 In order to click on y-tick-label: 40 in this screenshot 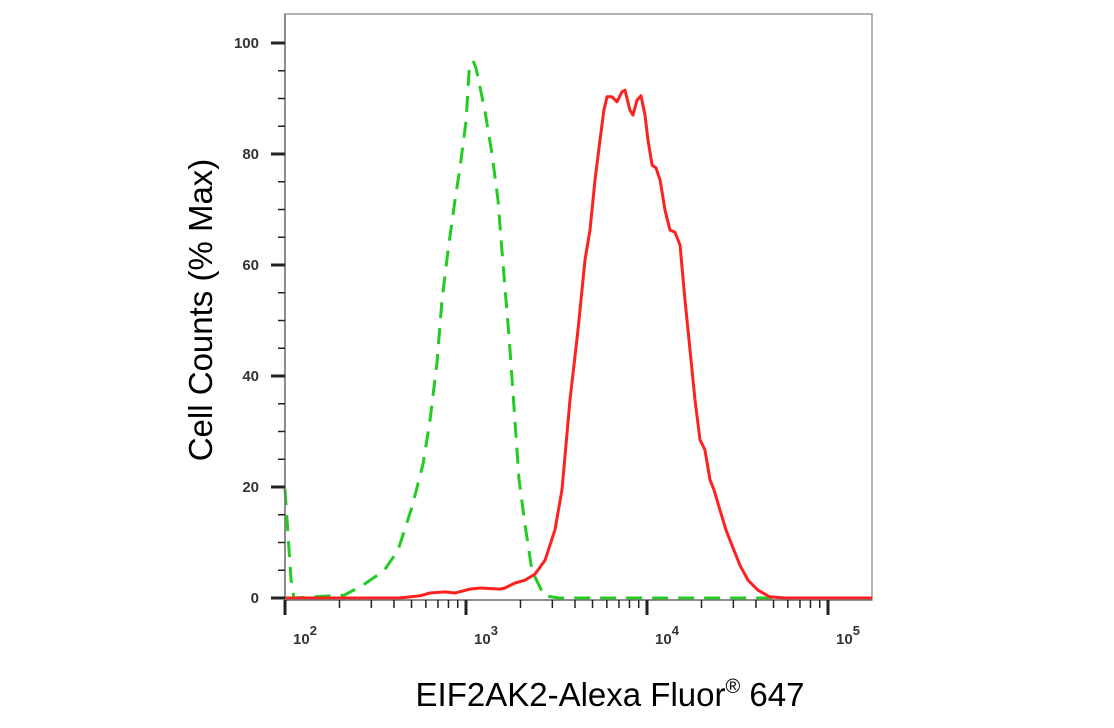, I will do `click(250, 376)`.